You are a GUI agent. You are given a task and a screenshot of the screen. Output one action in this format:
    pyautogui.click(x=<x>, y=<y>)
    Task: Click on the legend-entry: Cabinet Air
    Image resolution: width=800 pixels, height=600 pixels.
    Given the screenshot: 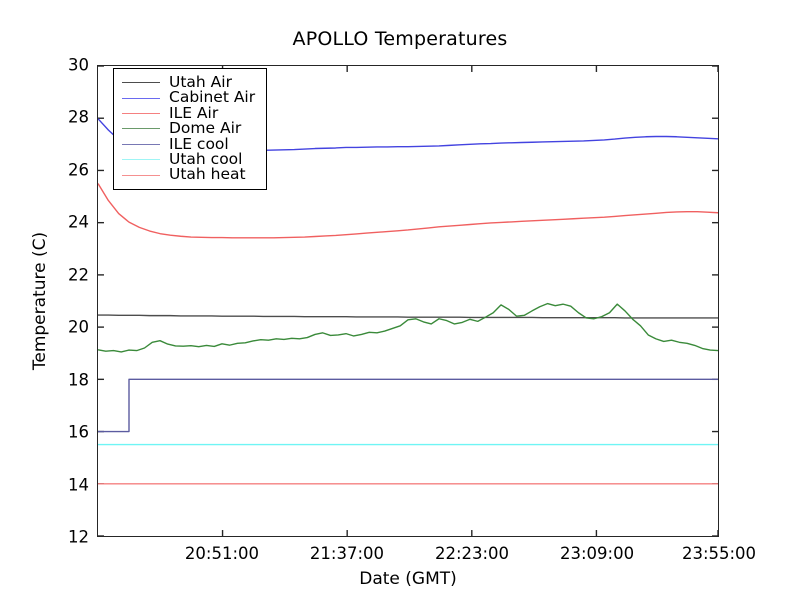 What is the action you would take?
    pyautogui.click(x=190, y=97)
    